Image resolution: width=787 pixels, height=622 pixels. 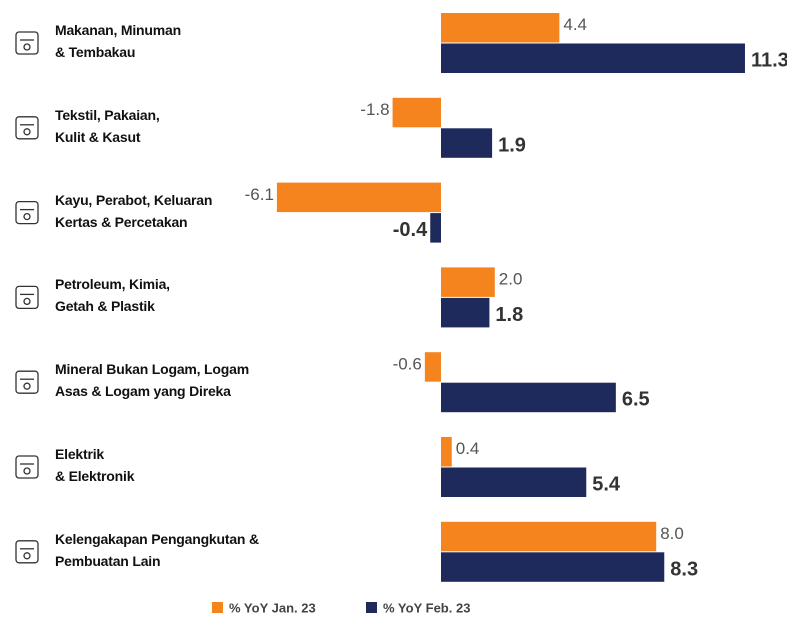 I want to click on value-label: 4.4, so click(x=575, y=24).